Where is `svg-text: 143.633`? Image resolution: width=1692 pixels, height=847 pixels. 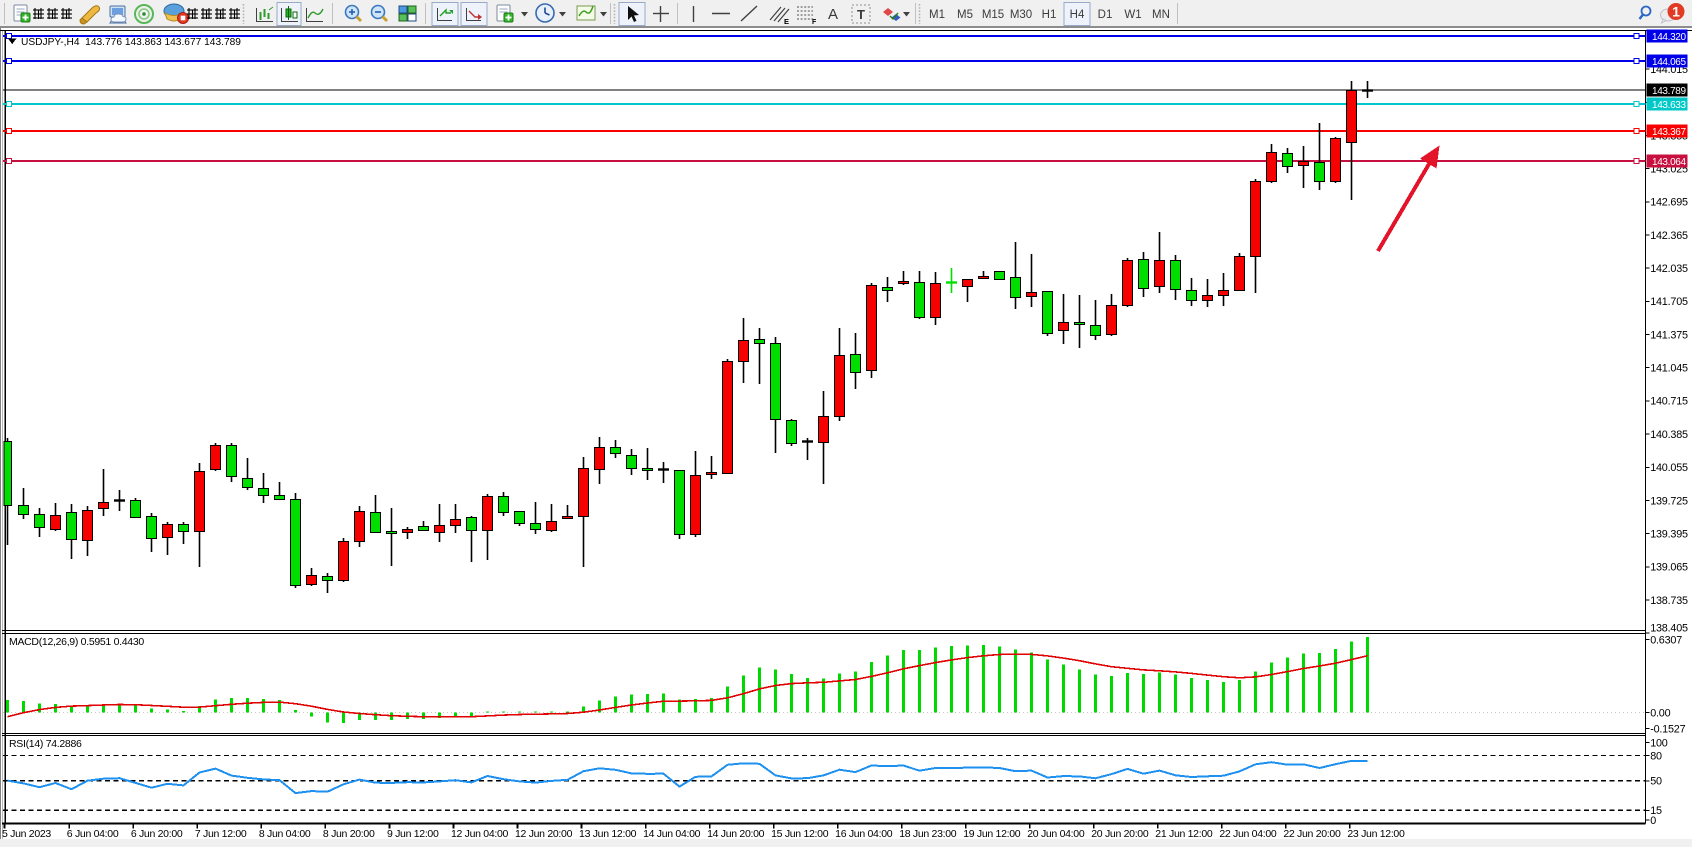 svg-text: 143.633 is located at coordinates (1669, 105).